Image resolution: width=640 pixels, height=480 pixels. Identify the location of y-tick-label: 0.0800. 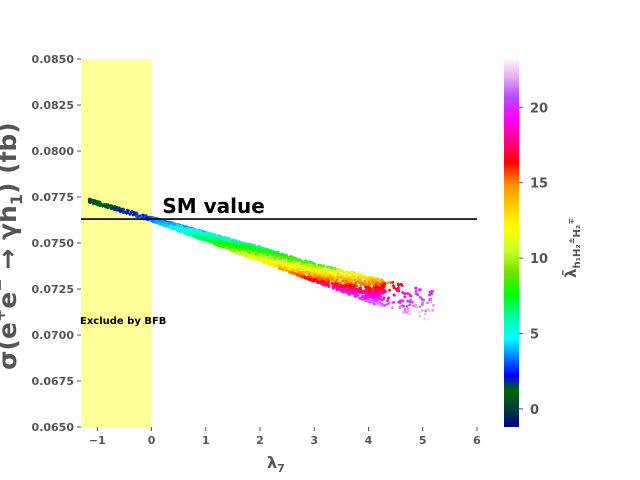
(53, 151).